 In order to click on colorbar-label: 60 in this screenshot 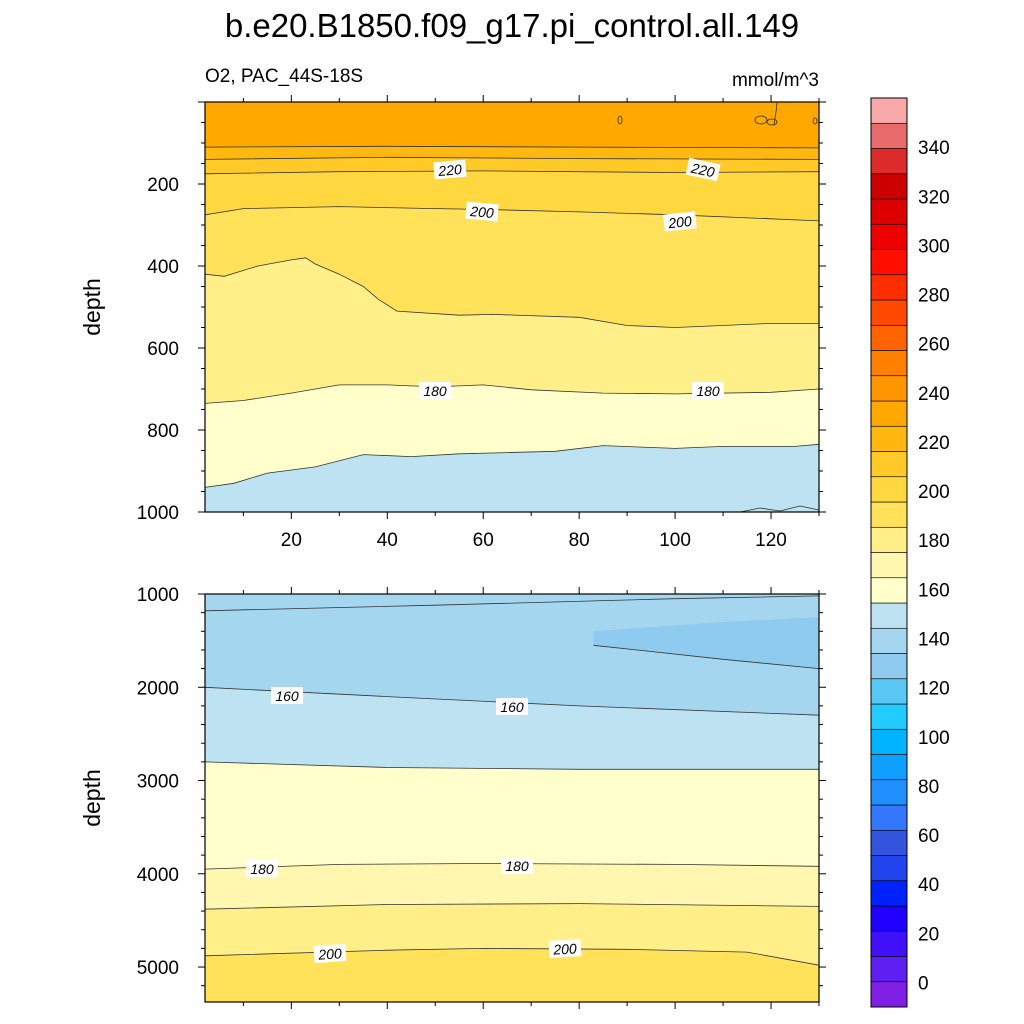, I will do `click(928, 836)`.